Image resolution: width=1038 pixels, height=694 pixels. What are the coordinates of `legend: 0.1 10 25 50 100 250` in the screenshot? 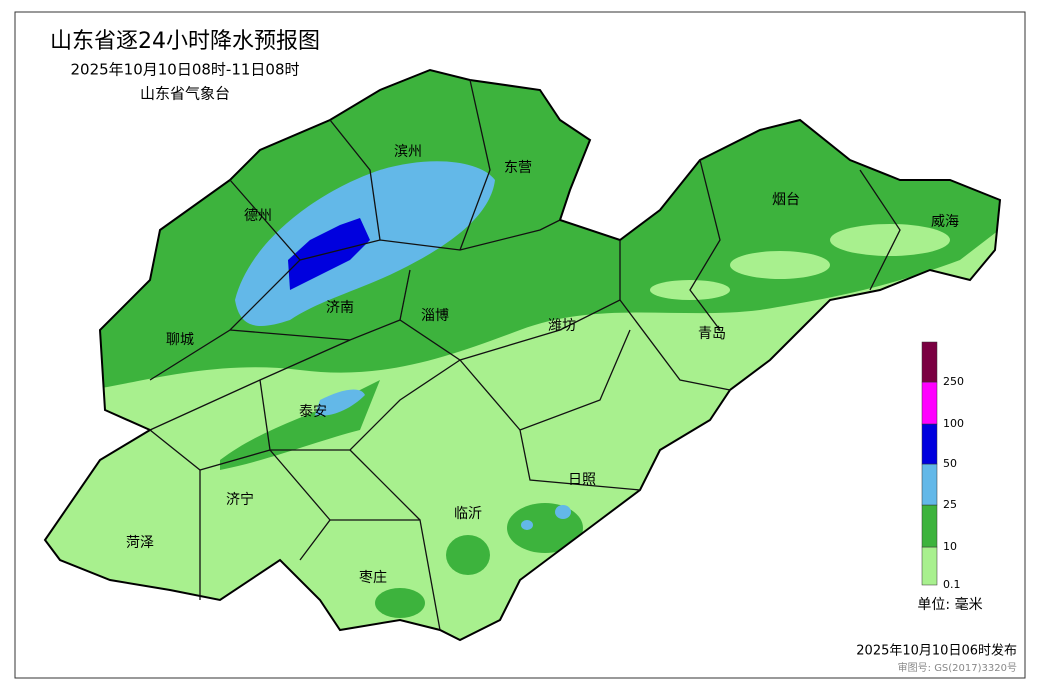 It's located at (942, 466).